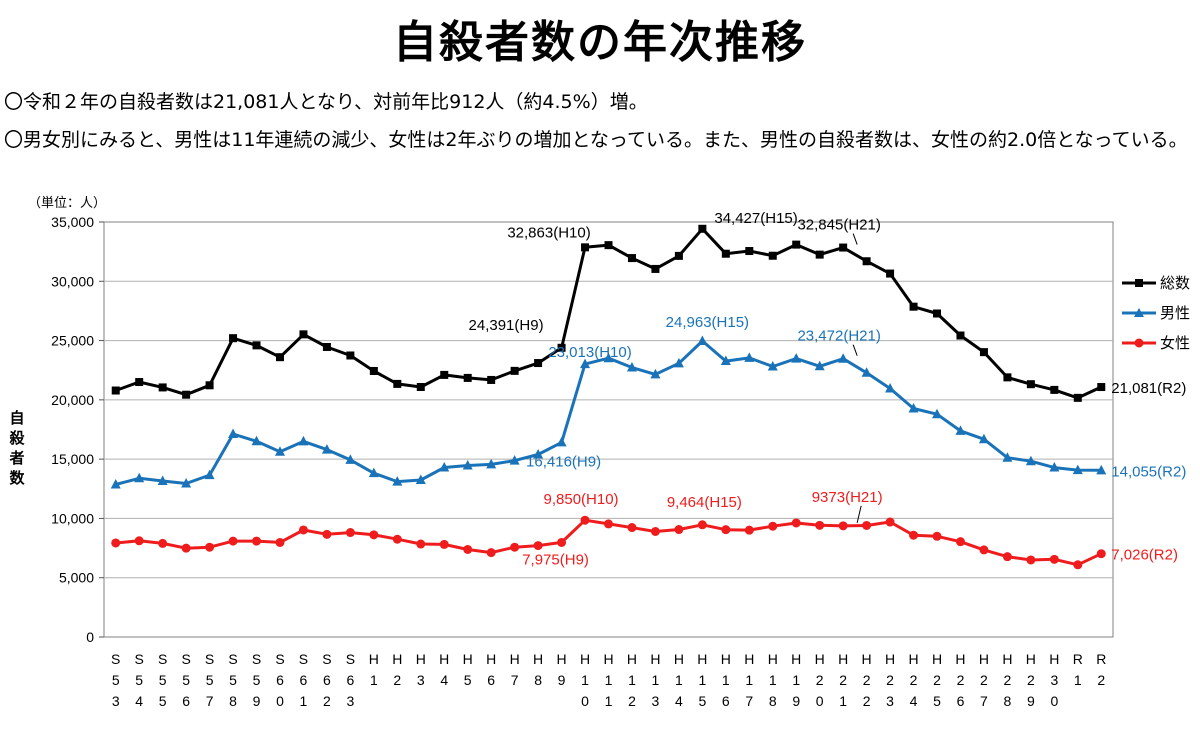 This screenshot has height=736, width=1200. What do you see at coordinates (67, 203) in the screenshot?
I see `unit-label: （単位：人）` at bounding box center [67, 203].